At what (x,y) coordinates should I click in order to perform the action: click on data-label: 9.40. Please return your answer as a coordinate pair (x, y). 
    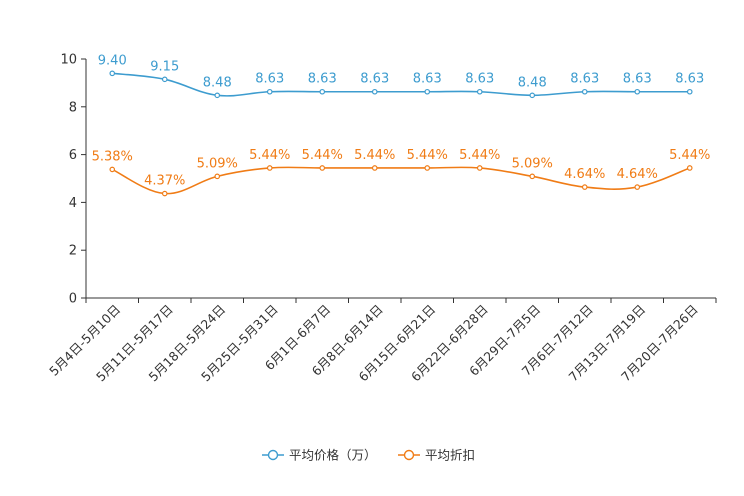
    Looking at the image, I should click on (112, 60).